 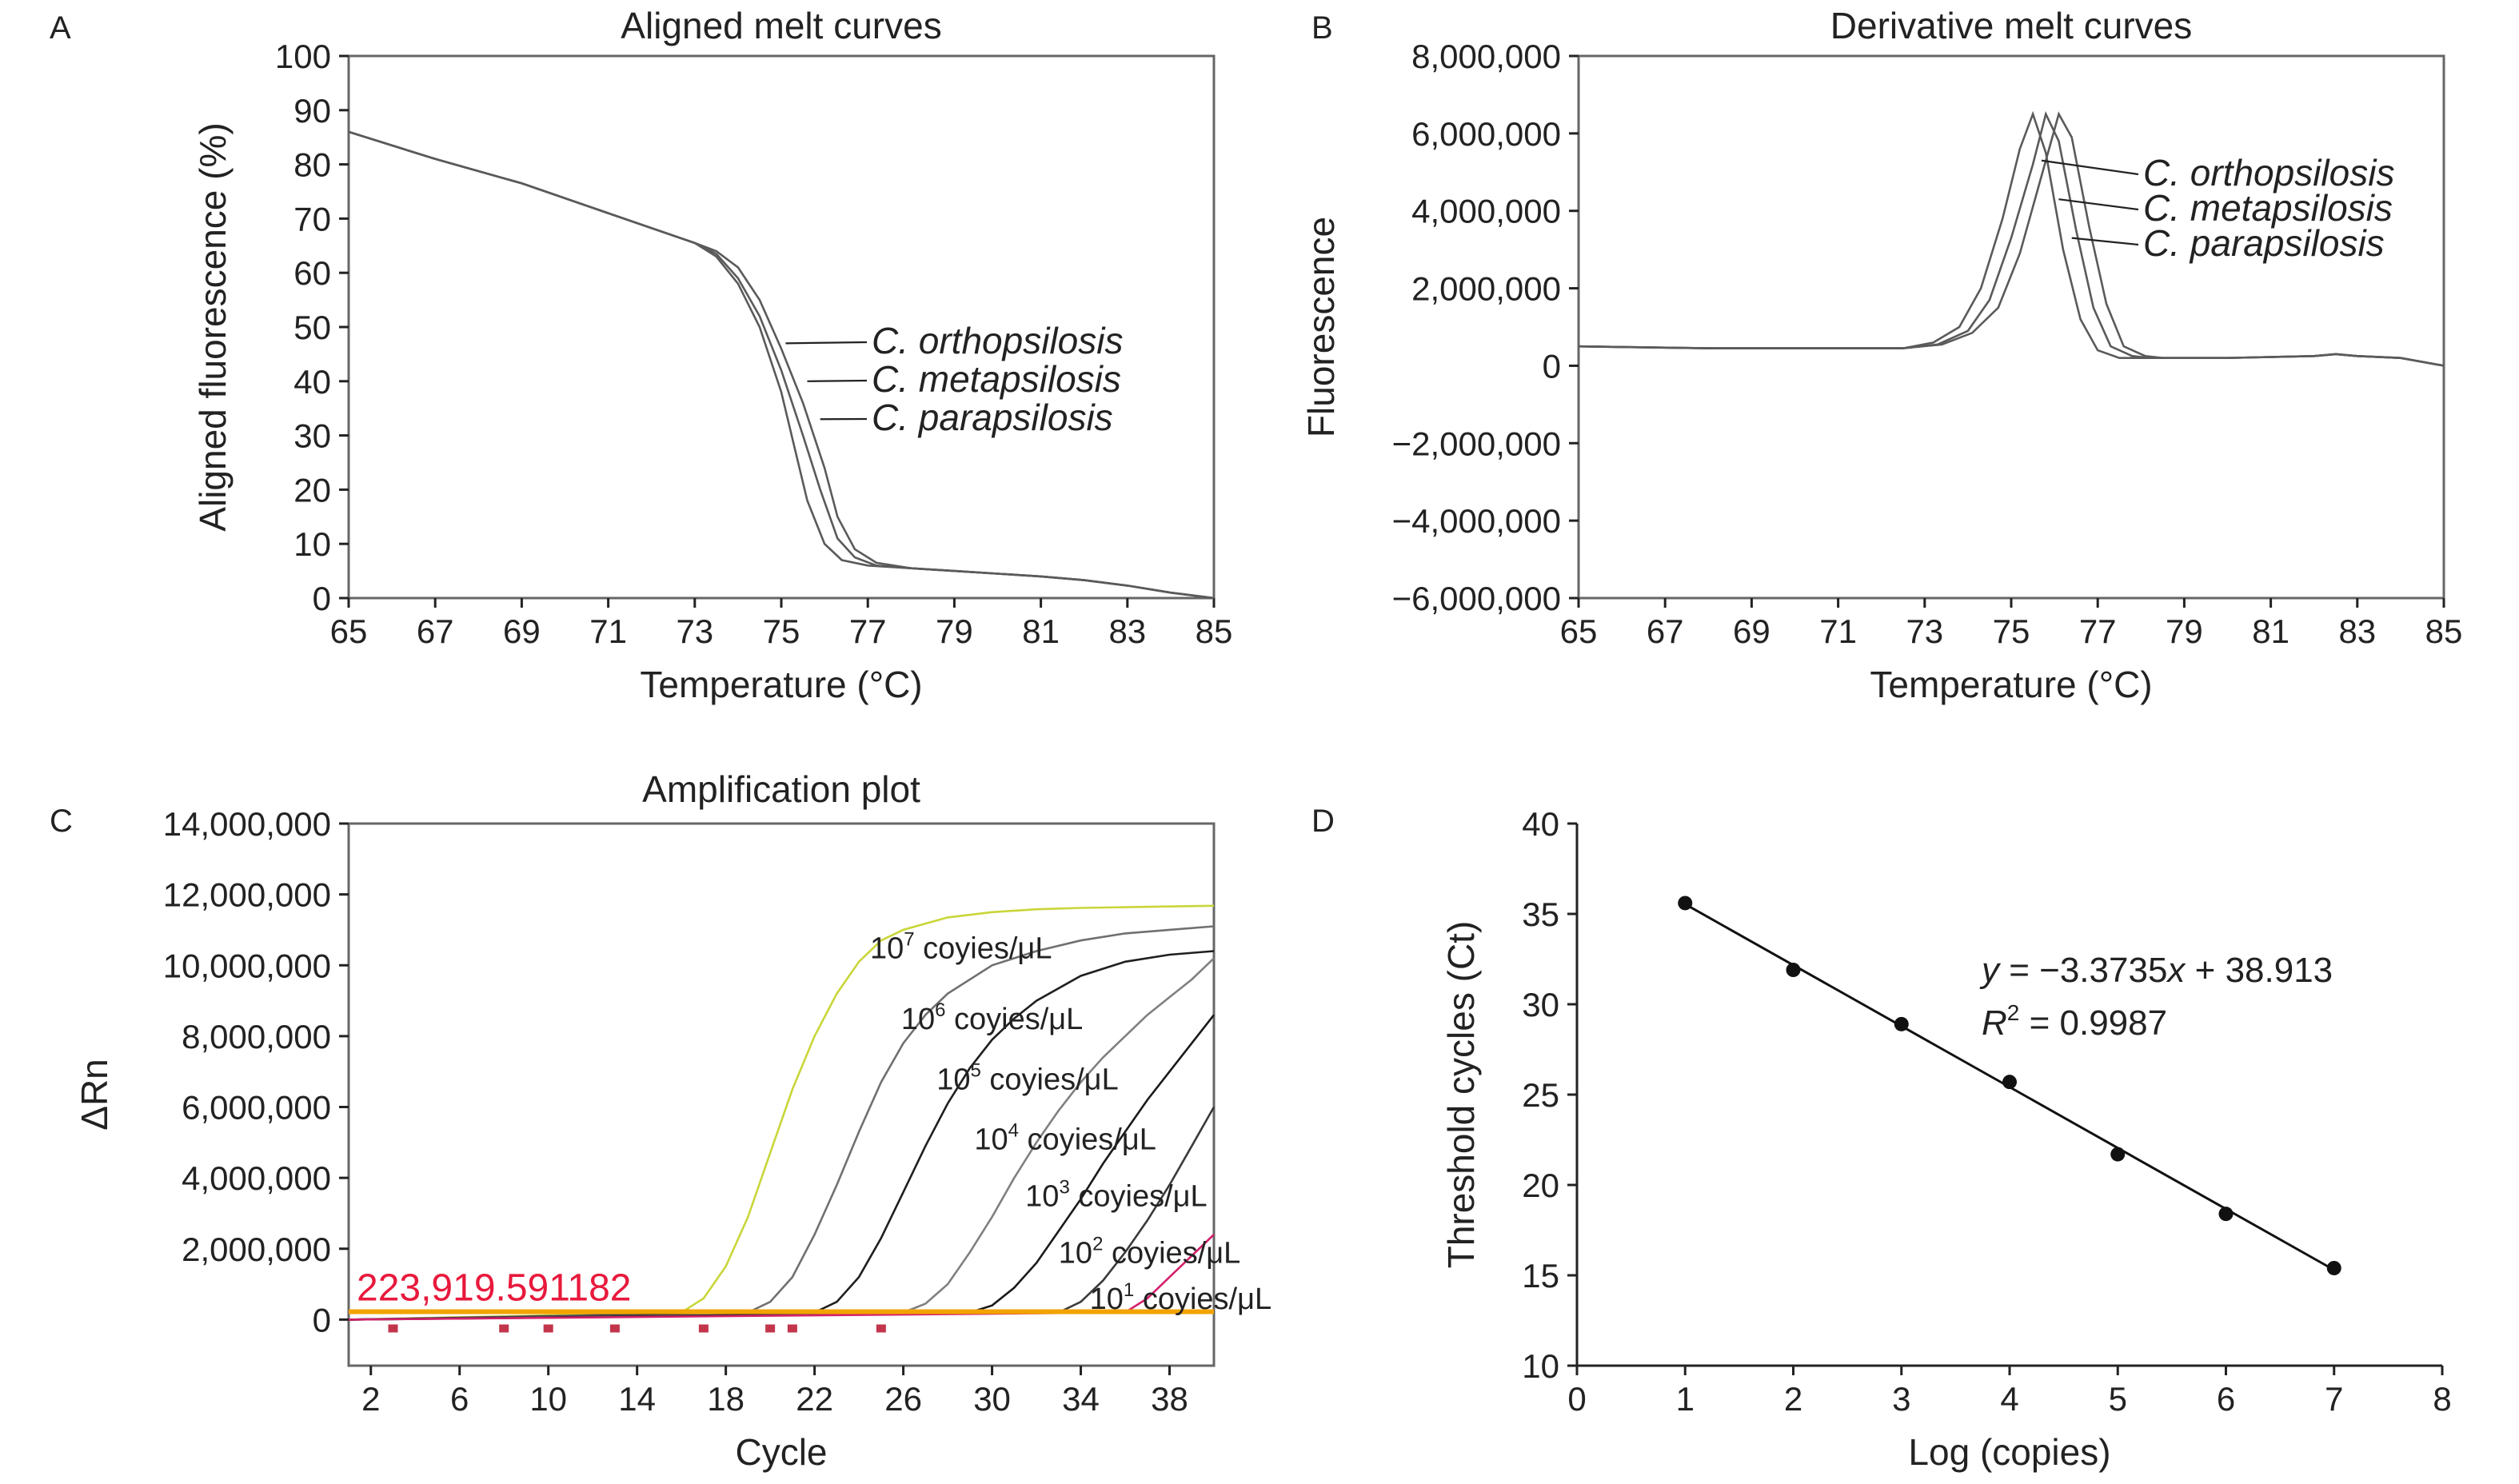 What do you see at coordinates (312, 165) in the screenshot?
I see `y-tick-label: 80` at bounding box center [312, 165].